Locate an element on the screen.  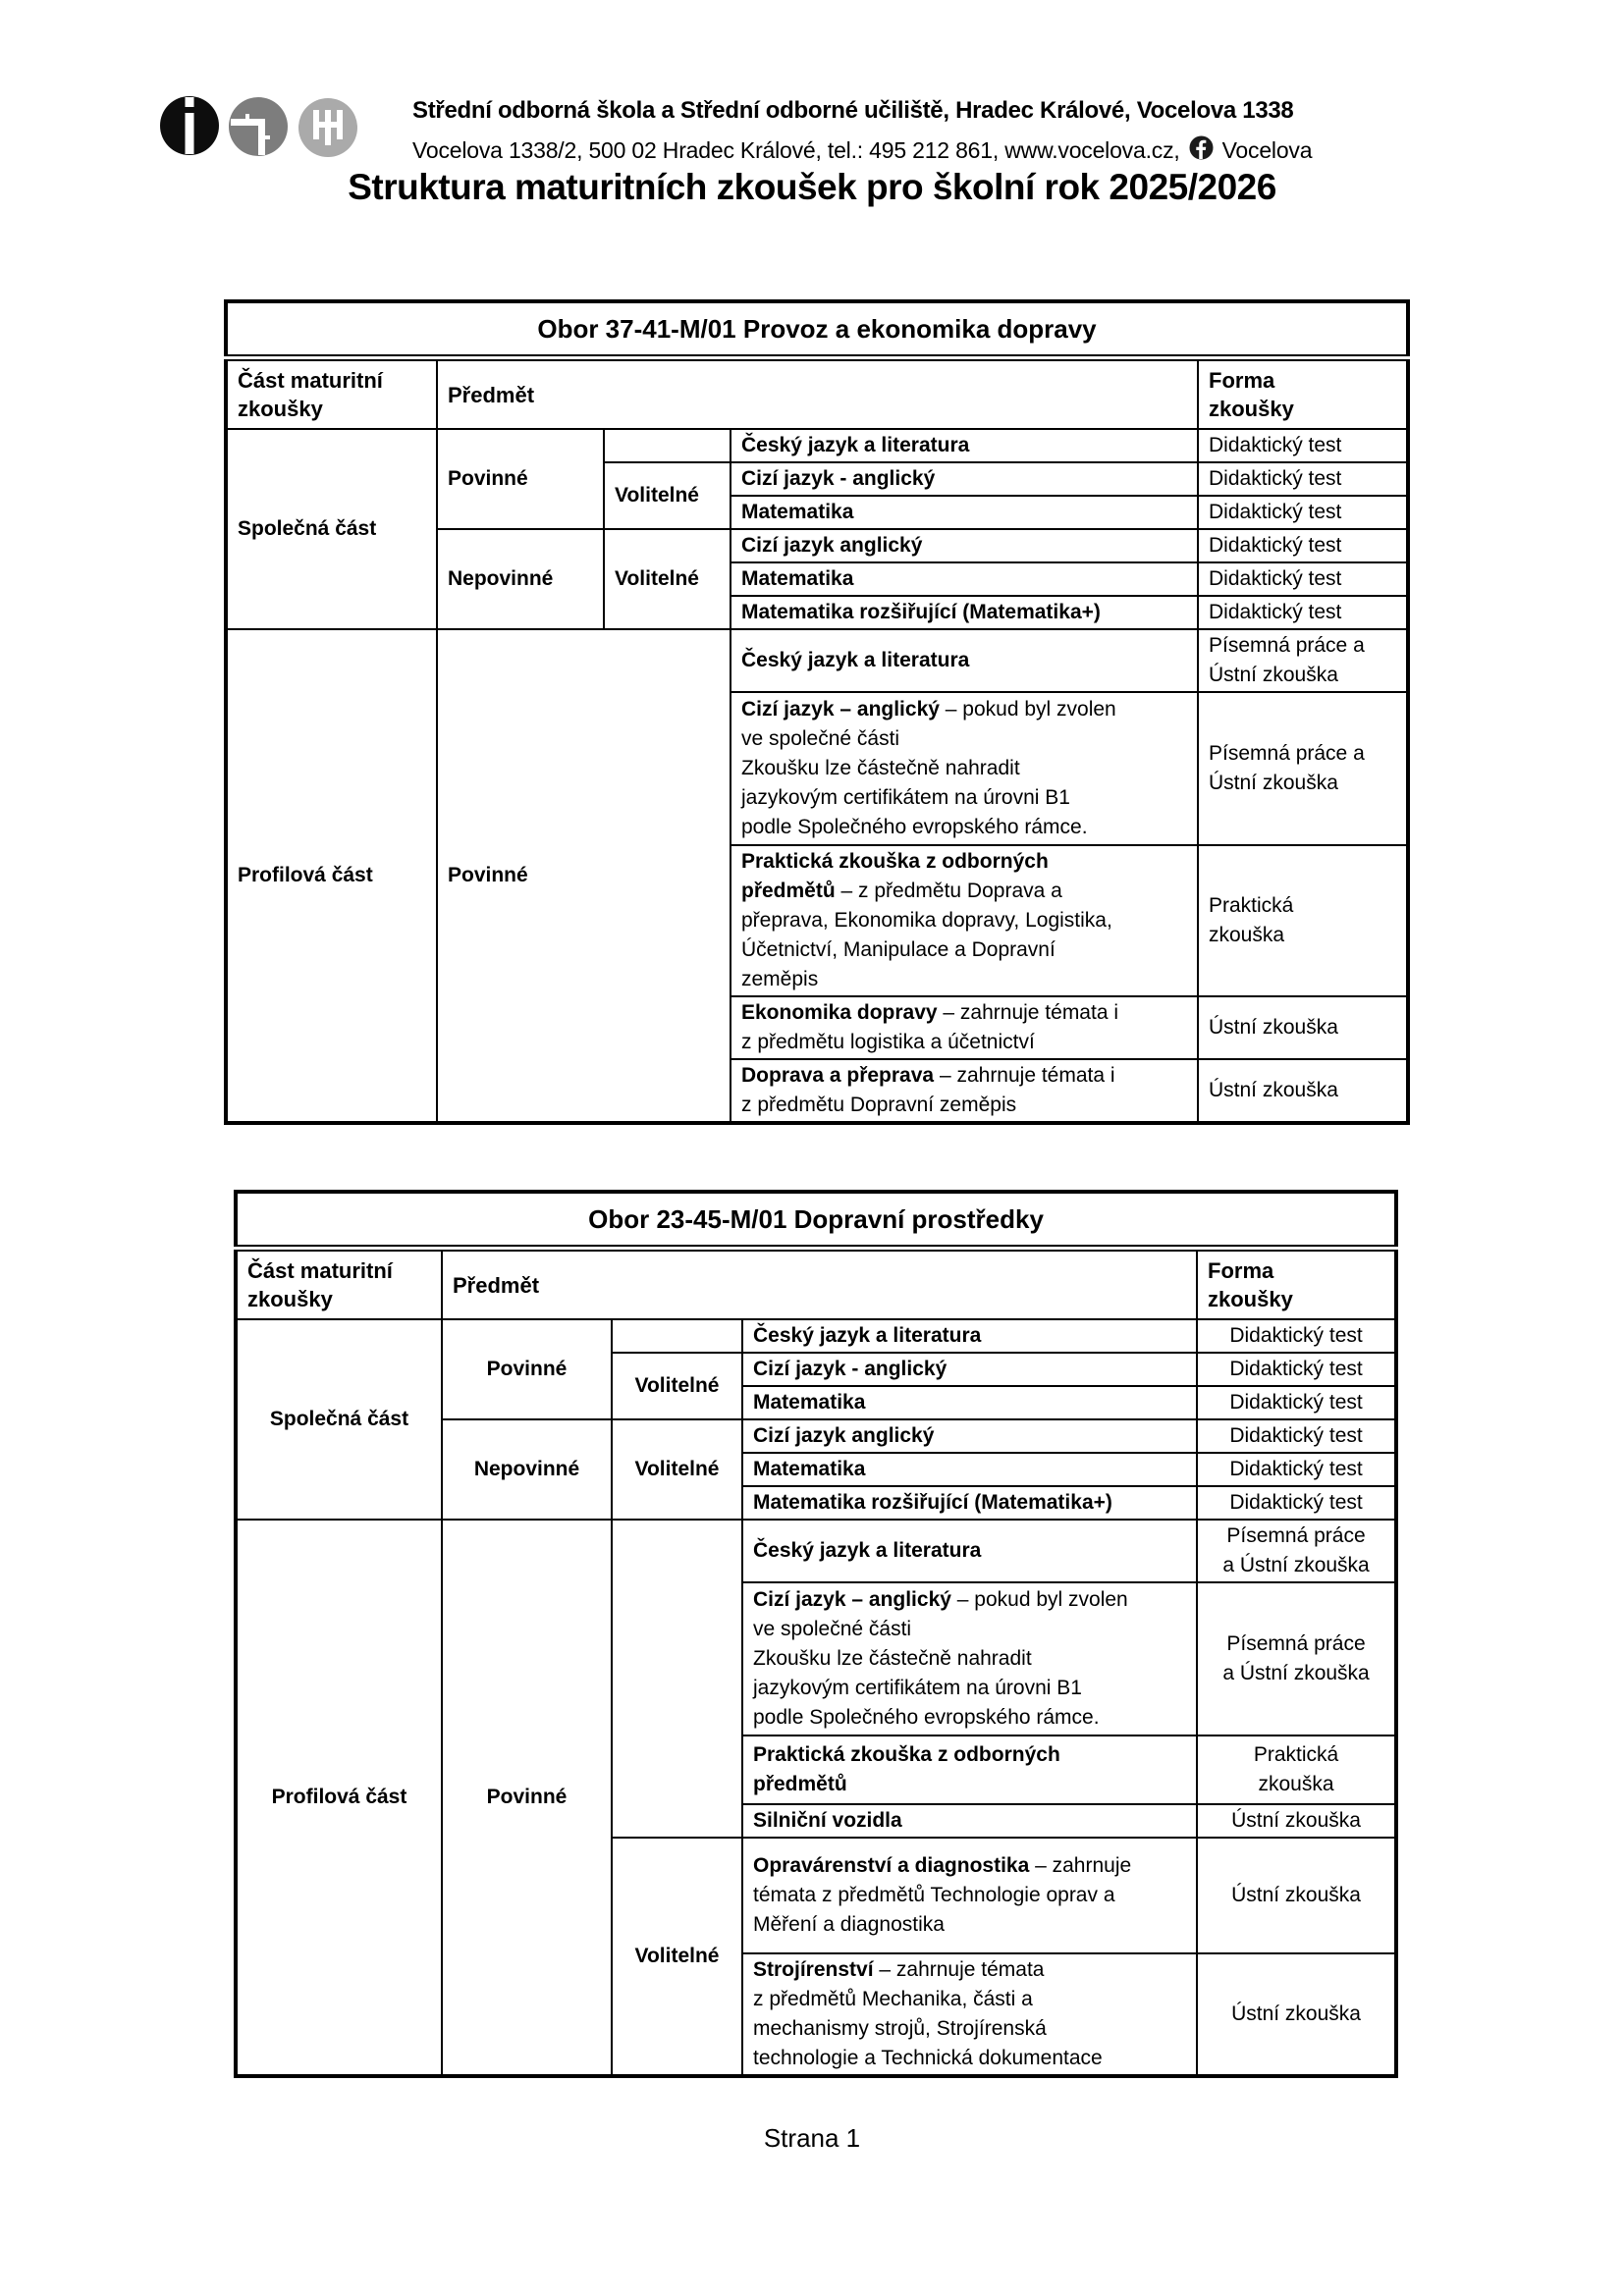
exclamation-road-icon is located at coordinates (189, 126).